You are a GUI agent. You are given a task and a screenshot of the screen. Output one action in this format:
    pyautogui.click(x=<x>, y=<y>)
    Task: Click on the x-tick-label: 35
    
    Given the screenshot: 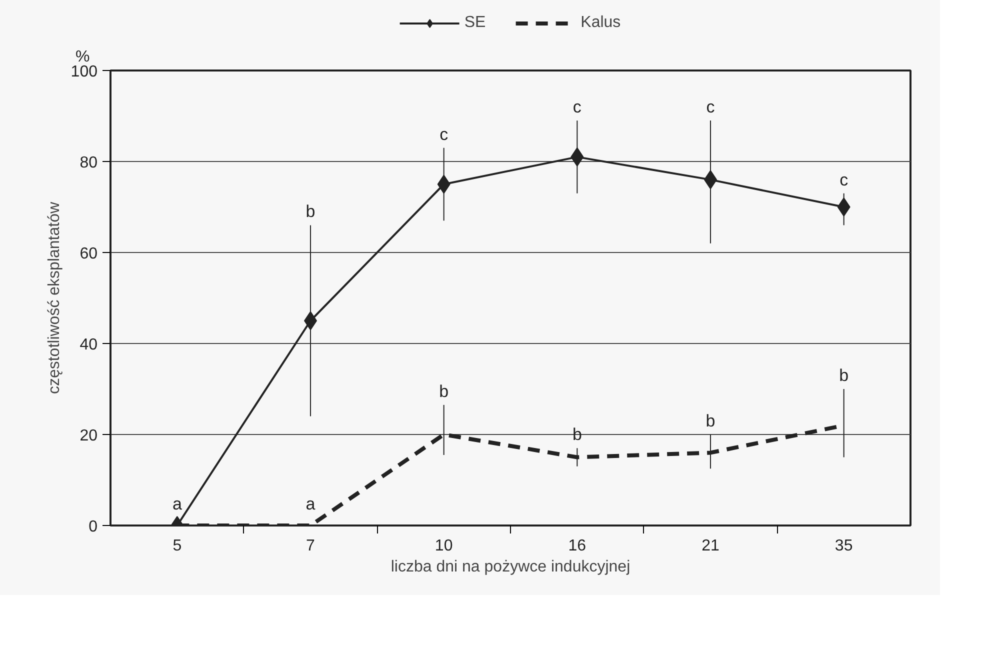 What is the action you would take?
    pyautogui.click(x=843, y=546)
    